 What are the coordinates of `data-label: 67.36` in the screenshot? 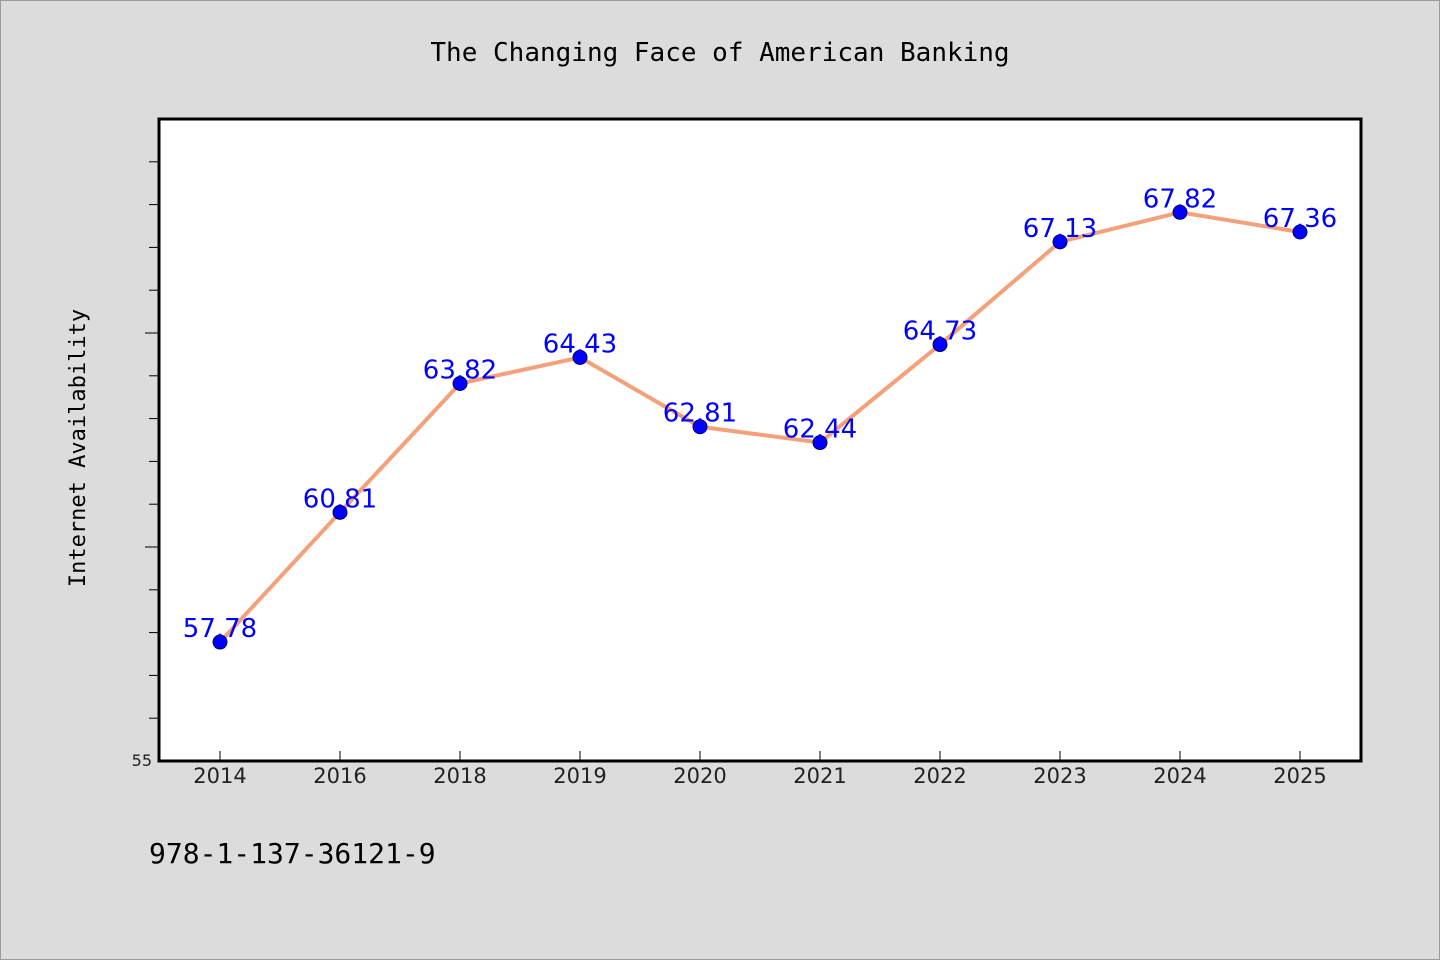 It's located at (1300, 219).